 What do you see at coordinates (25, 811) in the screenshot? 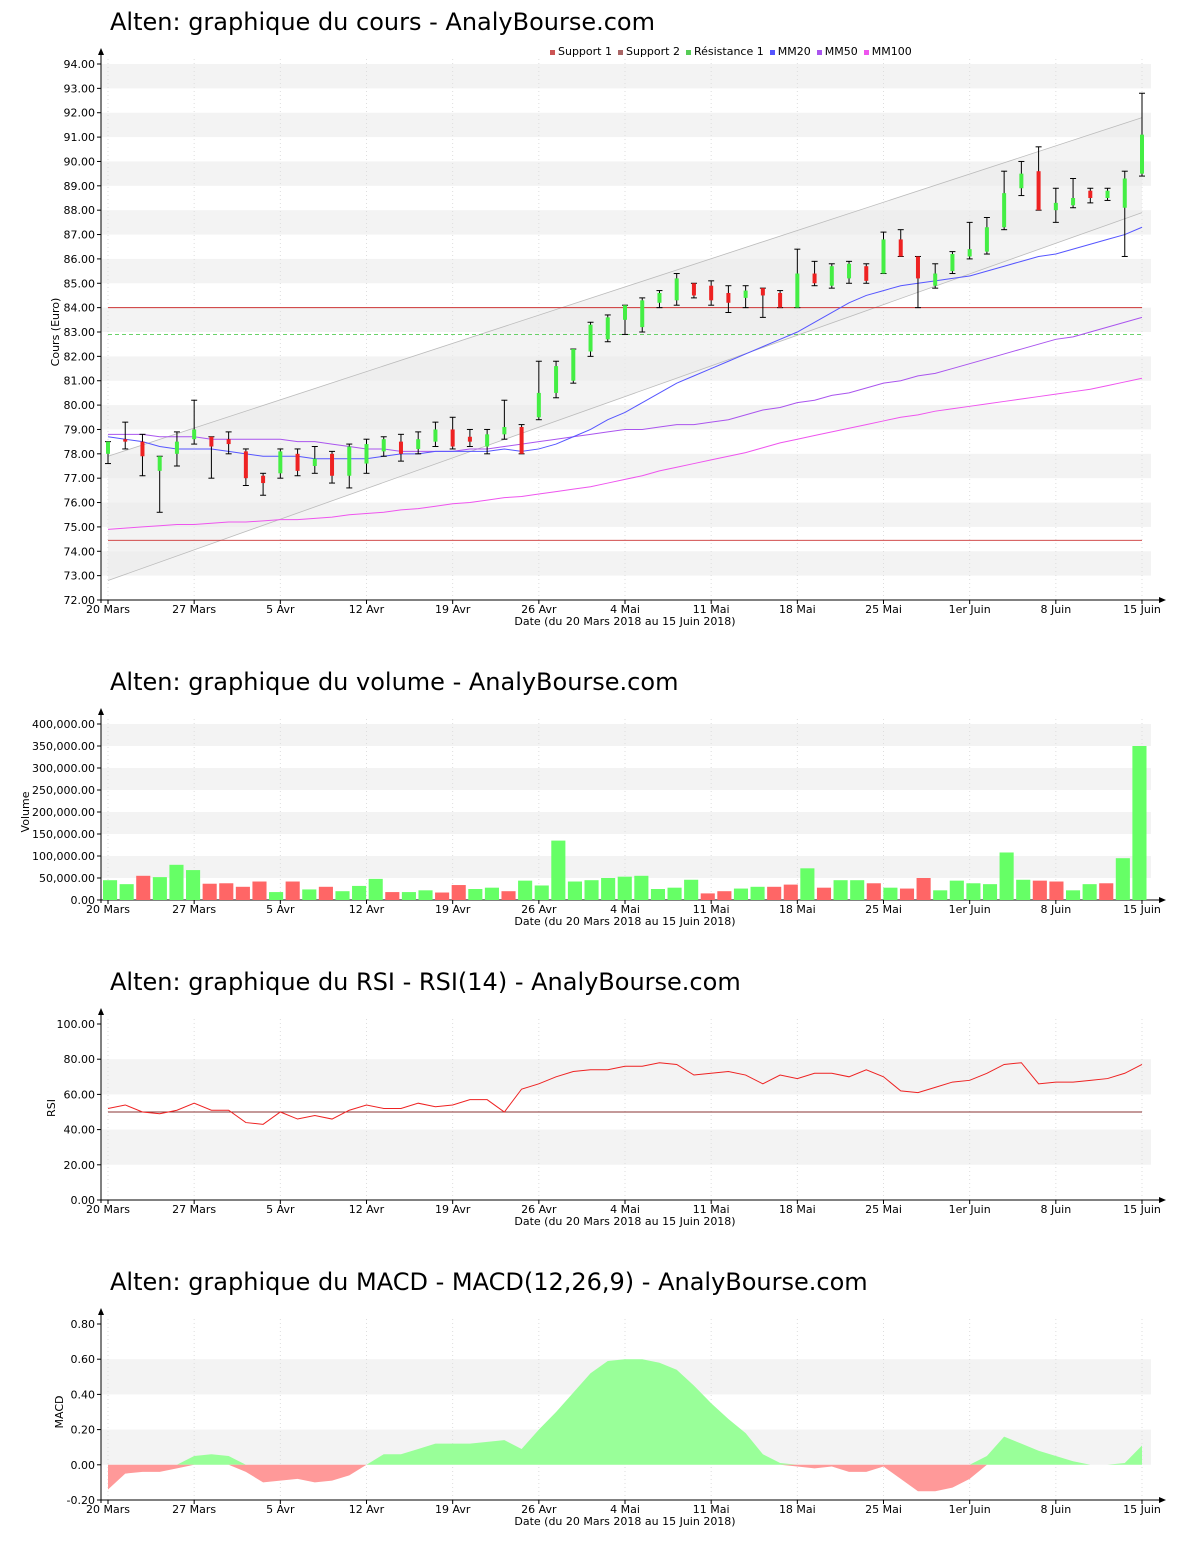
I see `y-axis-label: Volume` at bounding box center [25, 811].